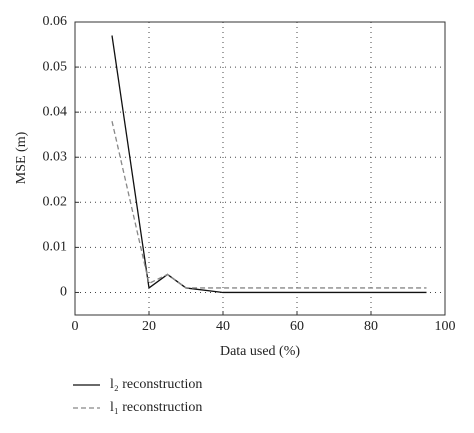 Image resolution: width=474 pixels, height=433 pixels. Describe the element at coordinates (297, 326) in the screenshot. I see `x-tick-label: 60` at that location.